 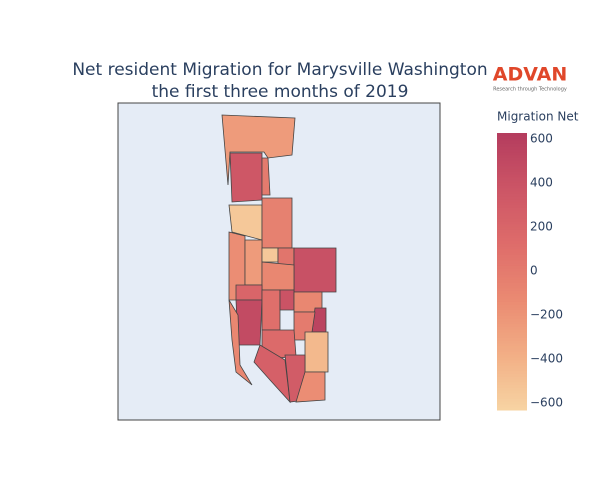 What do you see at coordinates (534, 270) in the screenshot?
I see `colorbar-tick-label: 0` at bounding box center [534, 270].